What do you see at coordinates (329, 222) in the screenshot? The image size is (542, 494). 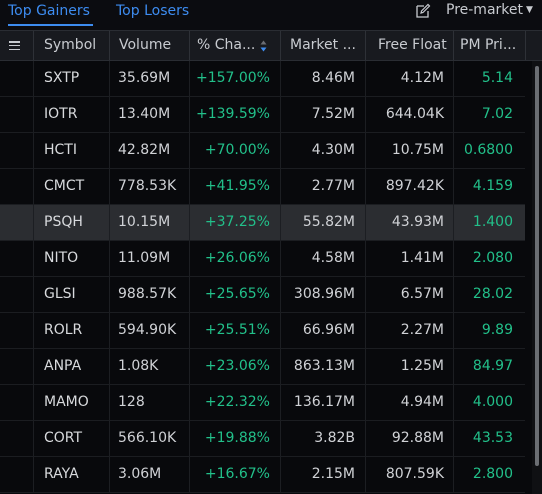 I see `cell-market-cap: 55.82M` at bounding box center [329, 222].